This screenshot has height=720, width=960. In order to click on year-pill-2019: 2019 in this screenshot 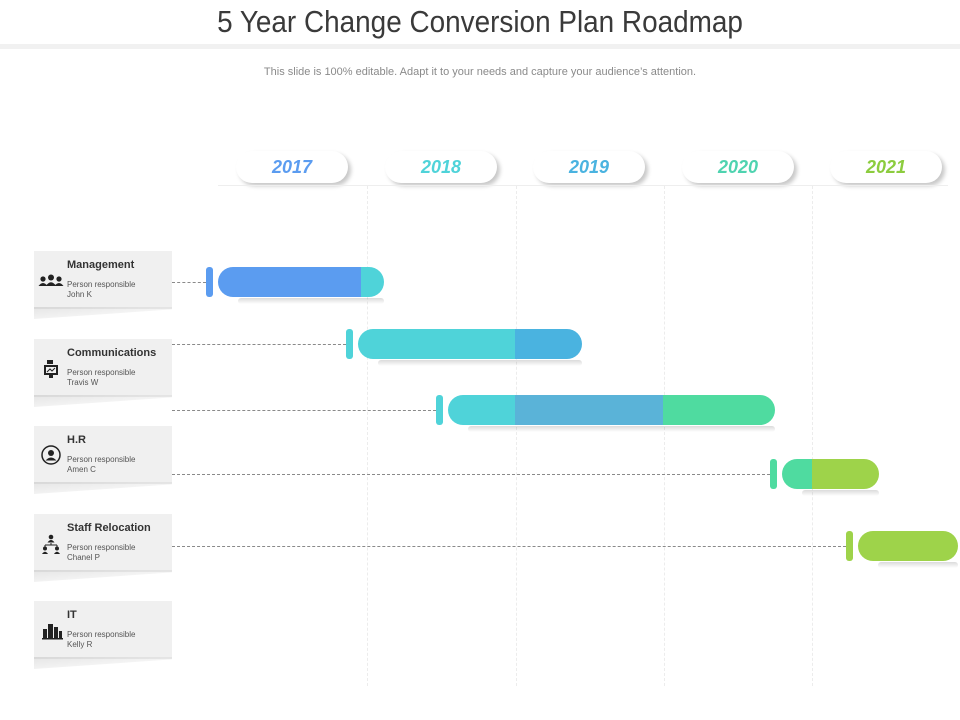, I will do `click(589, 167)`.